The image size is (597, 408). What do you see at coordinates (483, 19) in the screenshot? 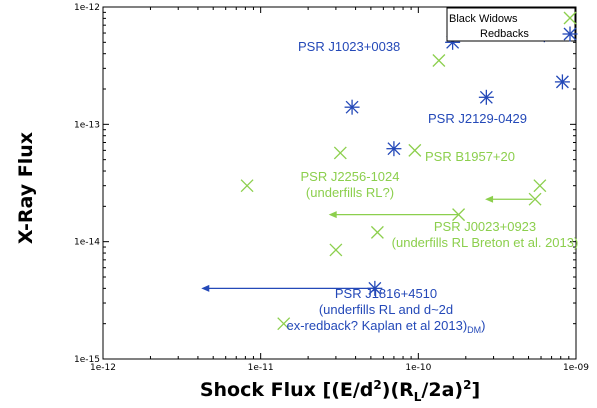
I see `legend-label-black-widows: Black Widows` at bounding box center [483, 19].